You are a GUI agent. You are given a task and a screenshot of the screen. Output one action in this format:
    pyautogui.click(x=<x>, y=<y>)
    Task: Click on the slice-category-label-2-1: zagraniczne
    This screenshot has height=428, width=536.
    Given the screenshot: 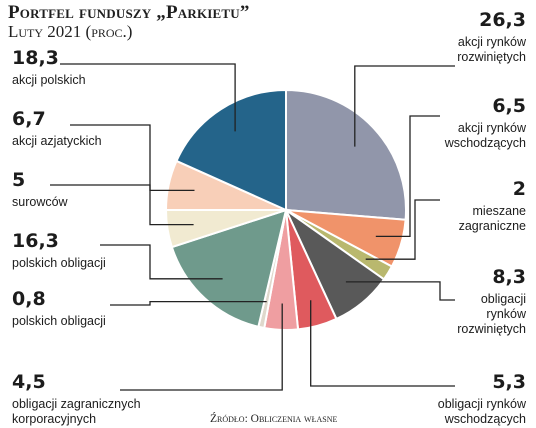 What is the action you would take?
    pyautogui.click(x=492, y=226)
    